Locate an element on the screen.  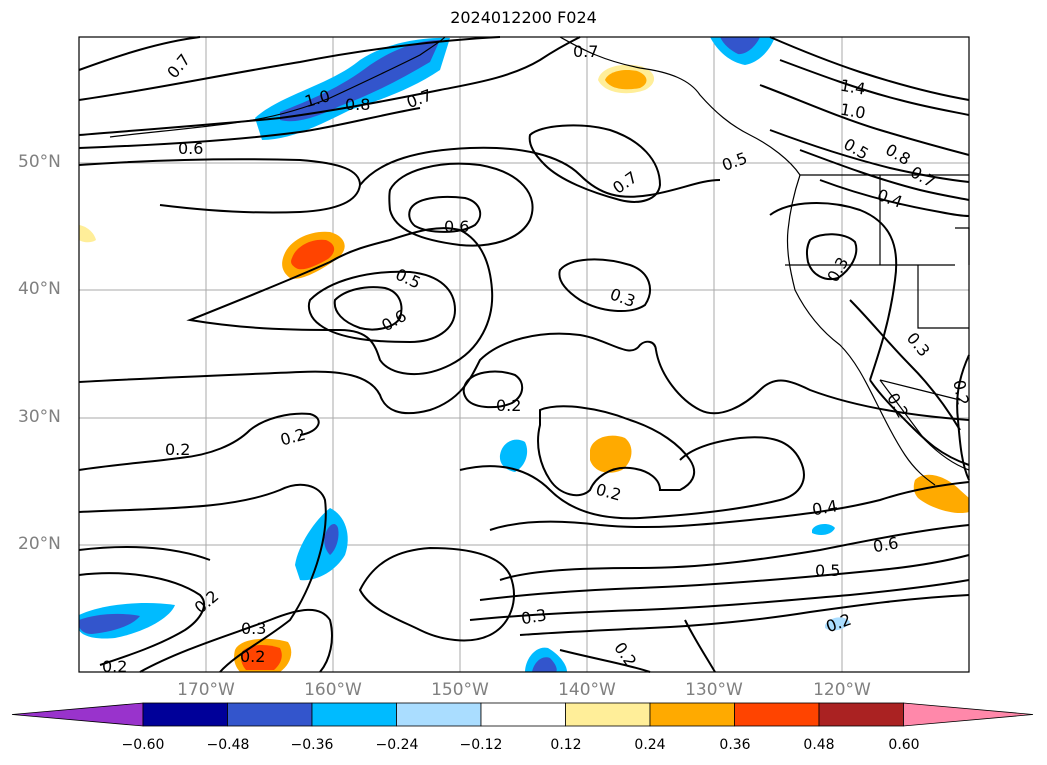
coast-westcoast is located at coordinates (861, 330).